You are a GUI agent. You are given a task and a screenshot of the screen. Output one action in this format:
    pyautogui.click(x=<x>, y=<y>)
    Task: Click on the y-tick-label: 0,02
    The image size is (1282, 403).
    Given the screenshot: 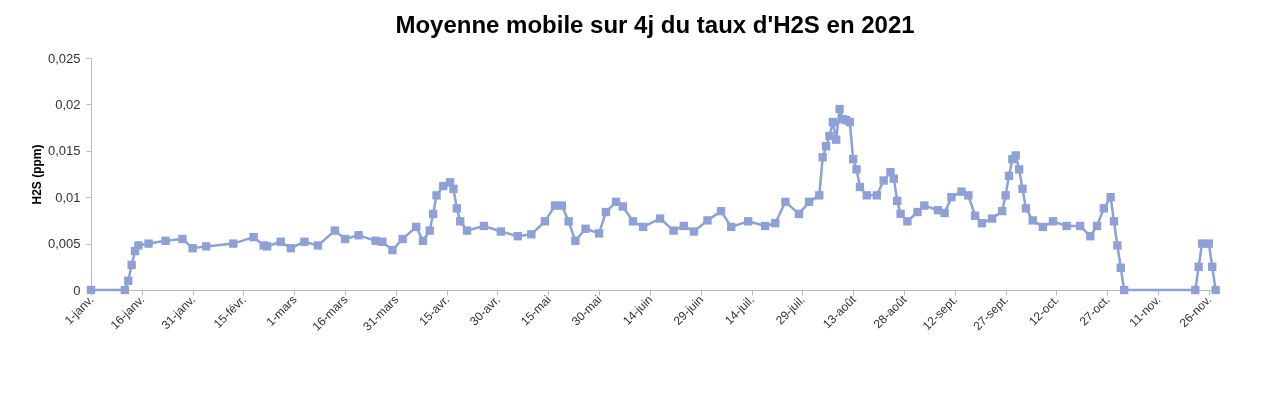 What is the action you would take?
    pyautogui.click(x=68, y=104)
    